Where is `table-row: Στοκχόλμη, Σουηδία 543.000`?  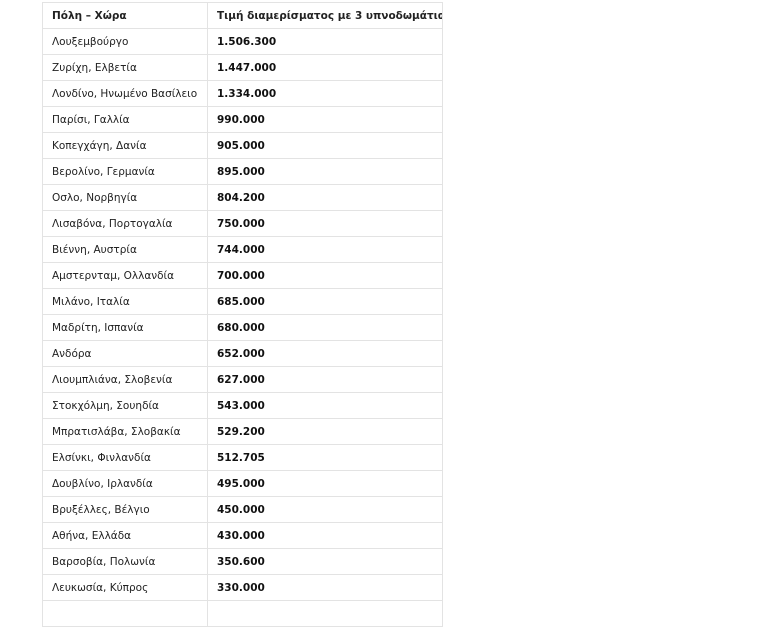 table-row: Στοκχόλμη, Σουηδία 543.000 is located at coordinates (242, 405).